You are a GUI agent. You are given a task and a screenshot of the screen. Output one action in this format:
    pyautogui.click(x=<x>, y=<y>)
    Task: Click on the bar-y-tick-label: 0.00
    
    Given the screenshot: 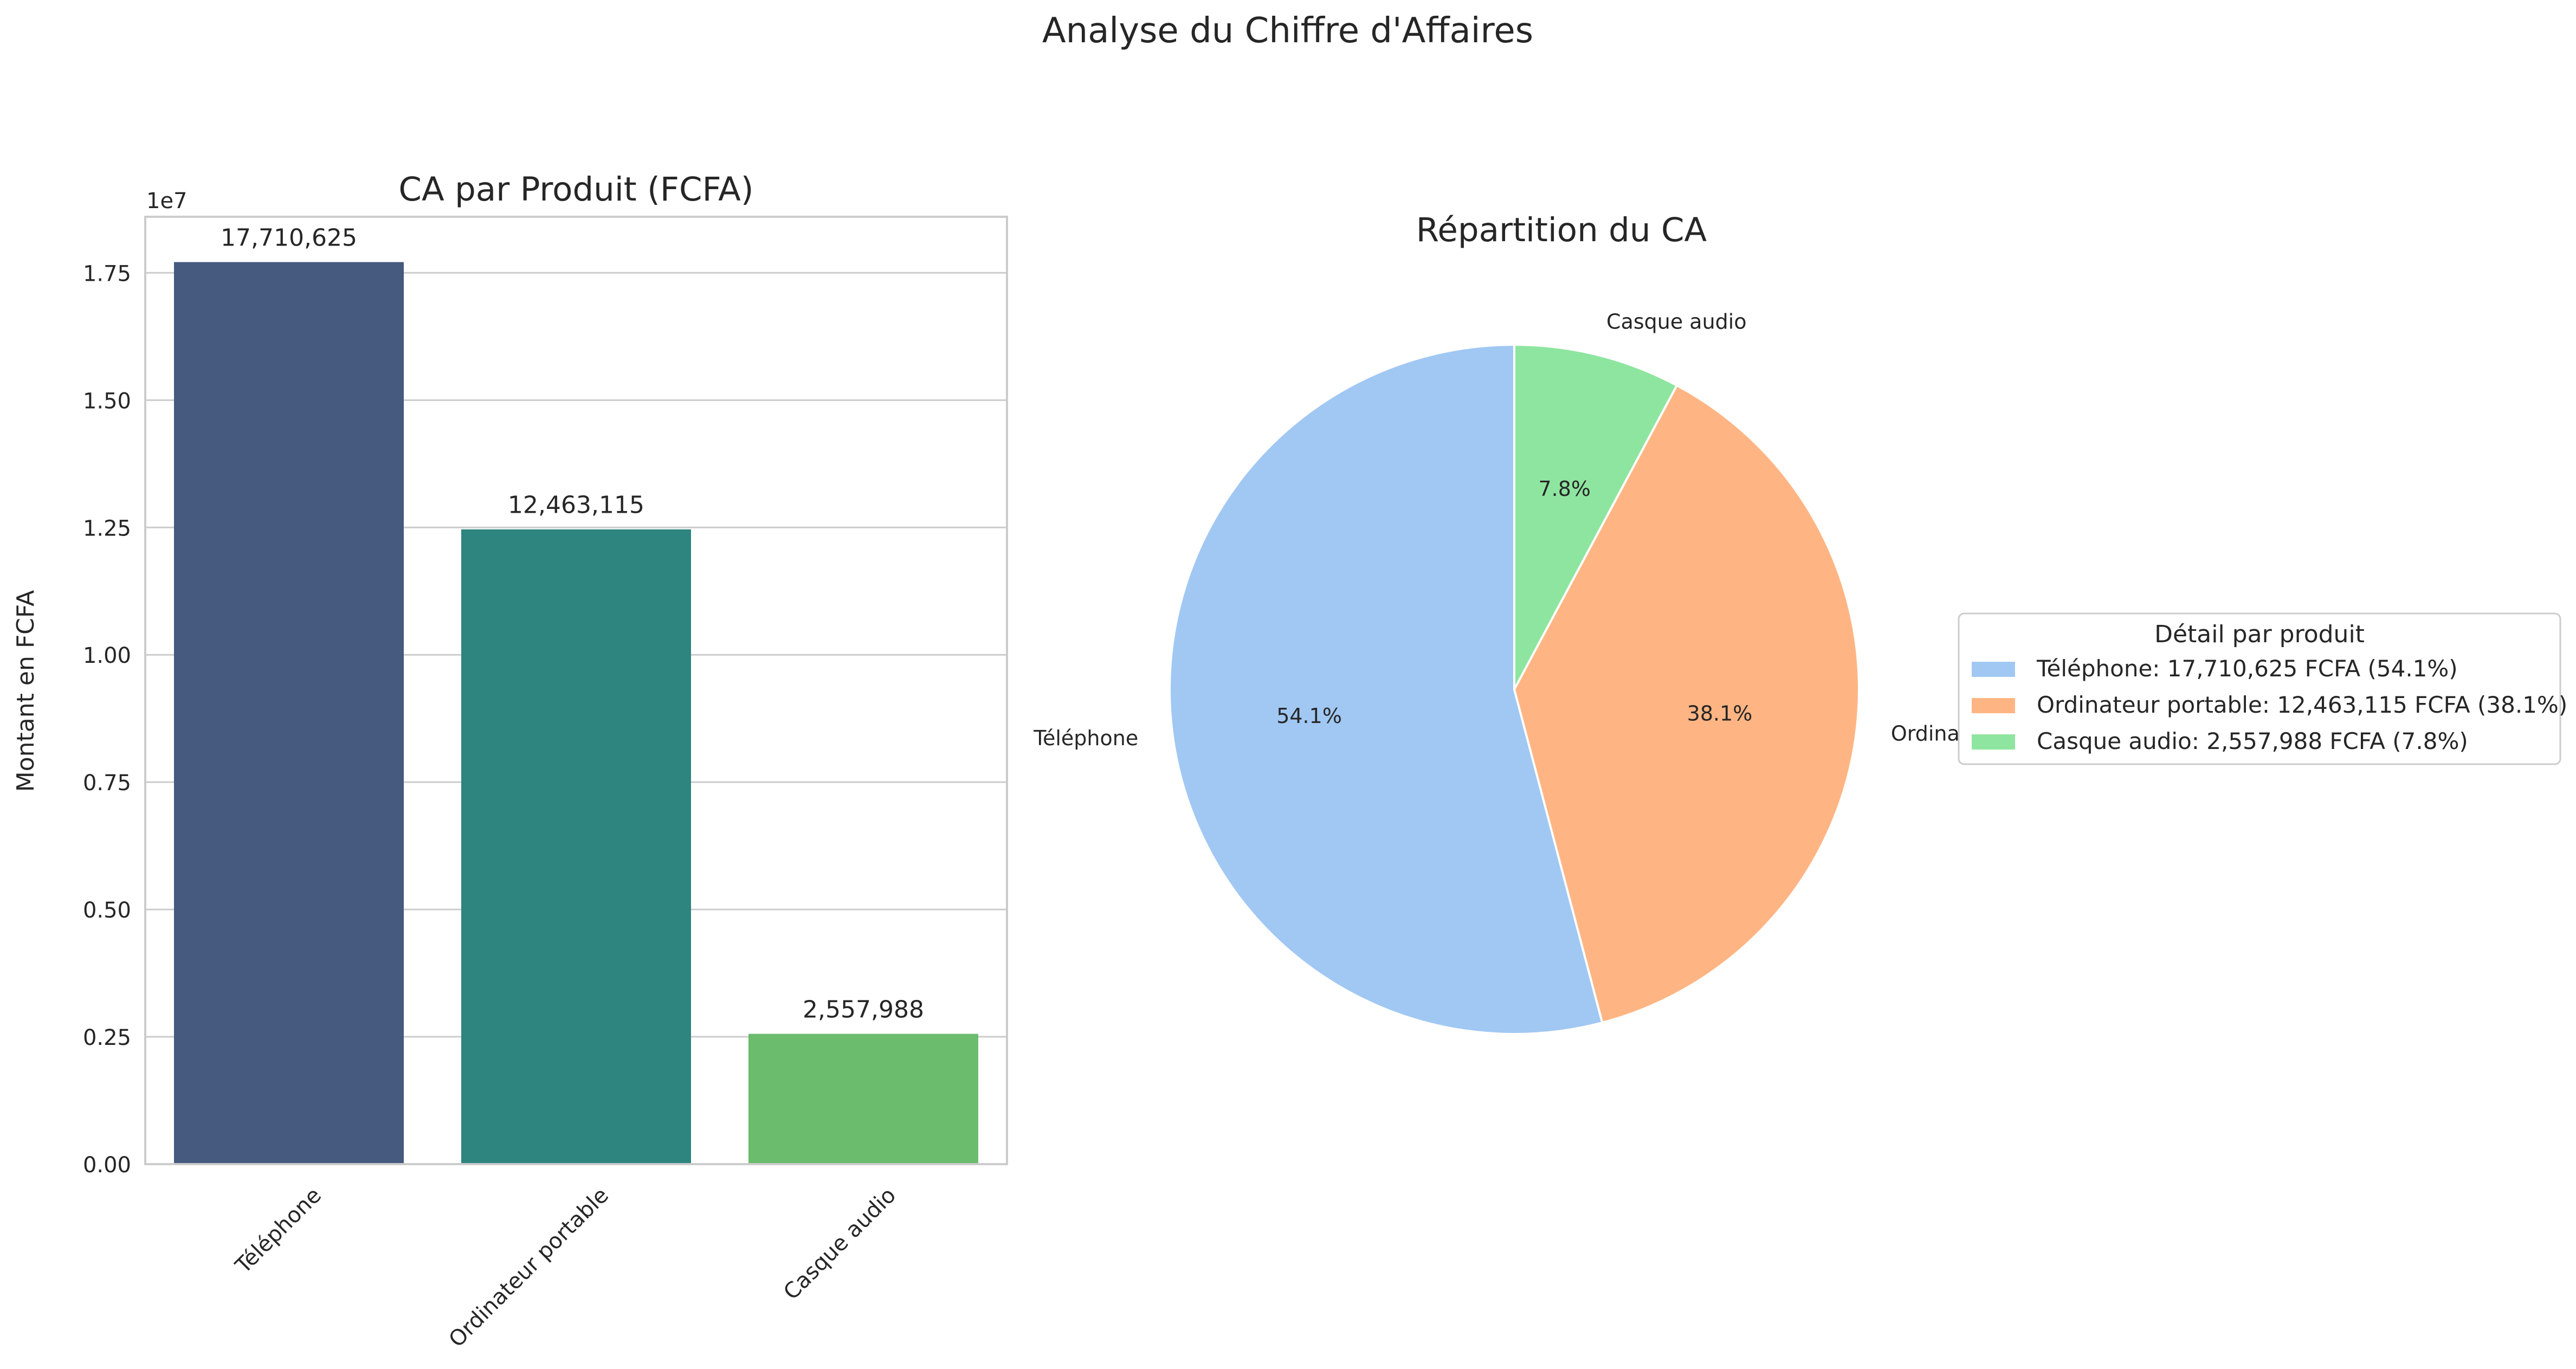 What is the action you would take?
    pyautogui.click(x=107, y=1166)
    